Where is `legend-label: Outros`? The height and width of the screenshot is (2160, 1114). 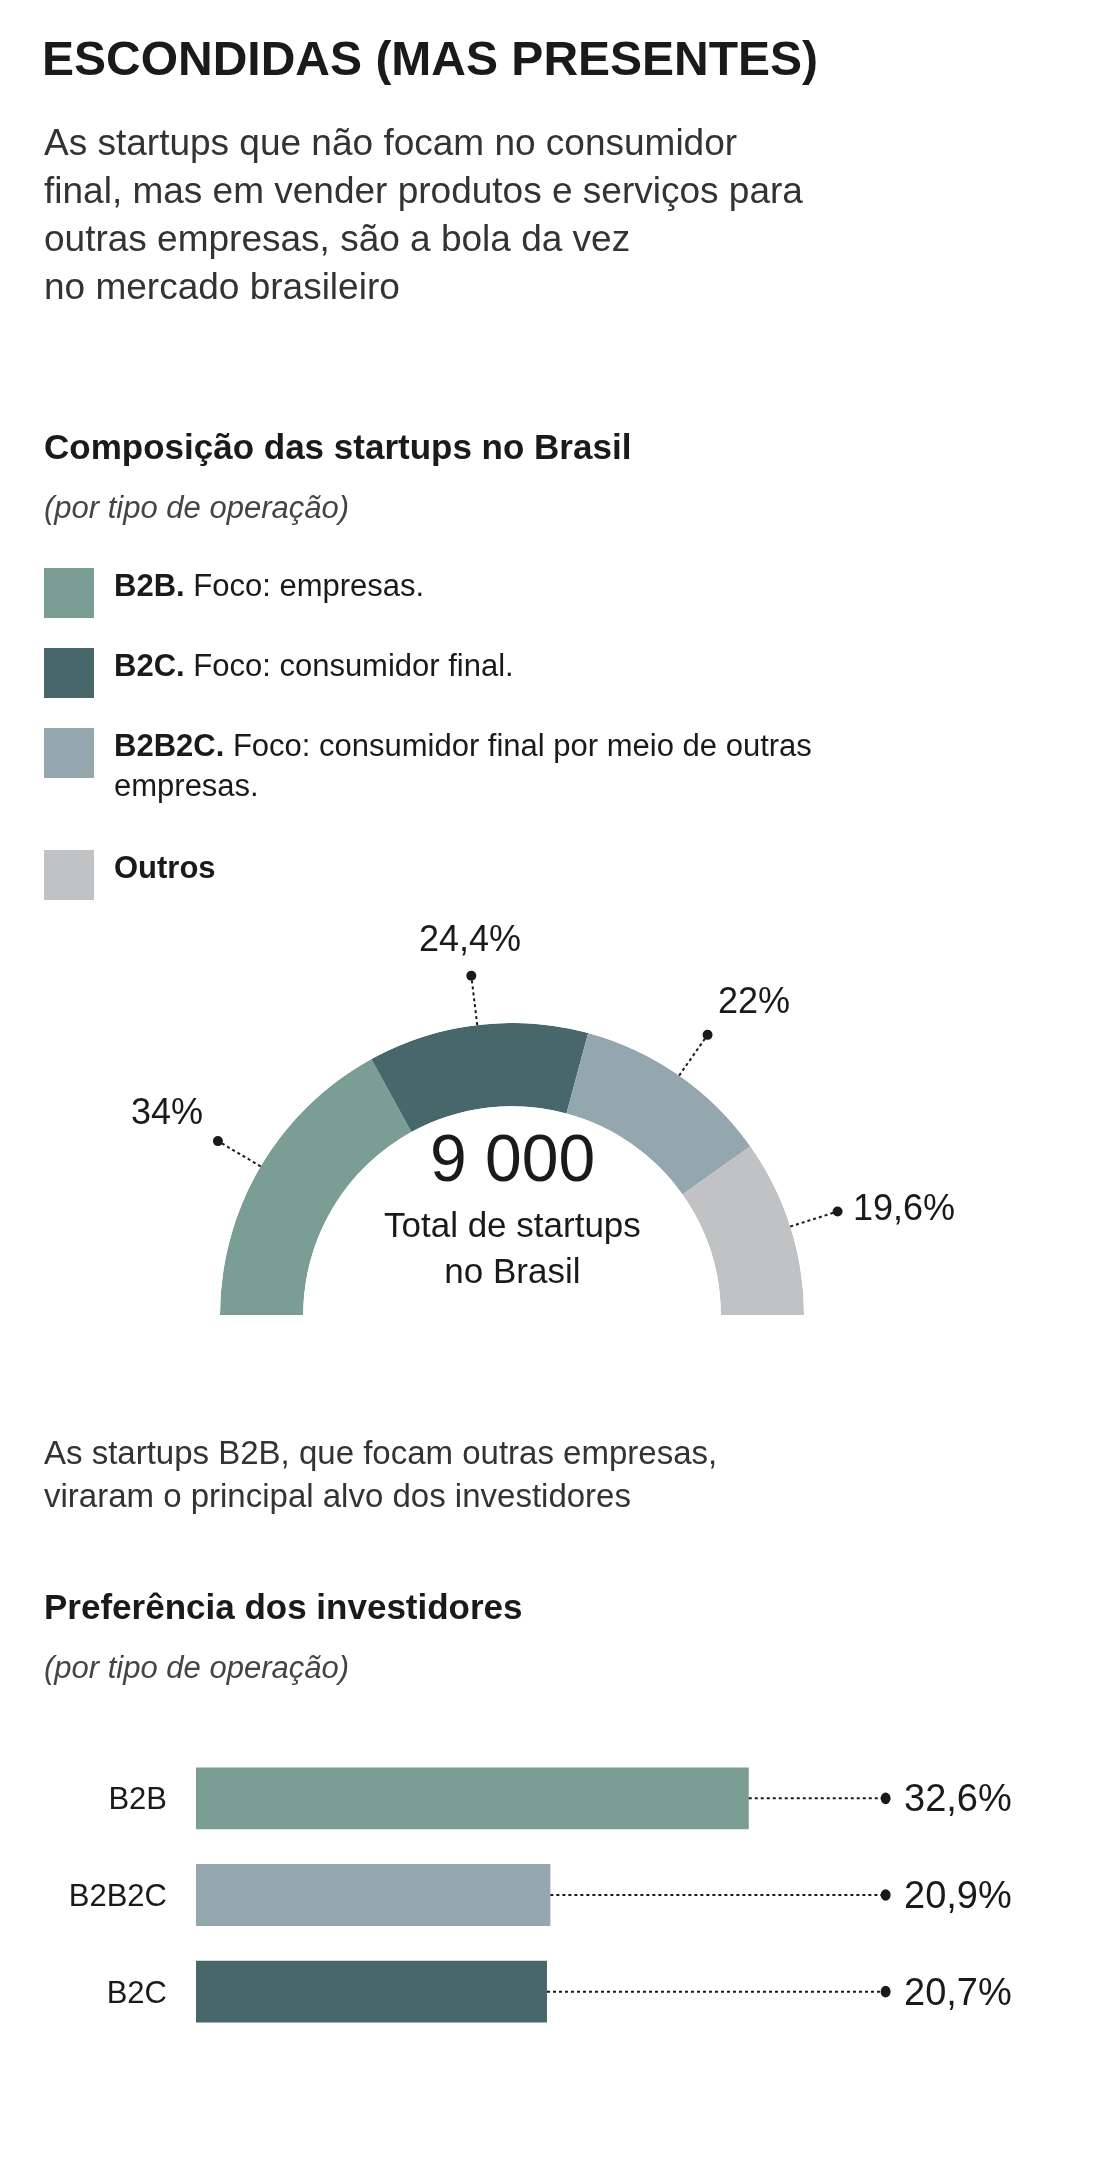 legend-label: Outros is located at coordinates (165, 867).